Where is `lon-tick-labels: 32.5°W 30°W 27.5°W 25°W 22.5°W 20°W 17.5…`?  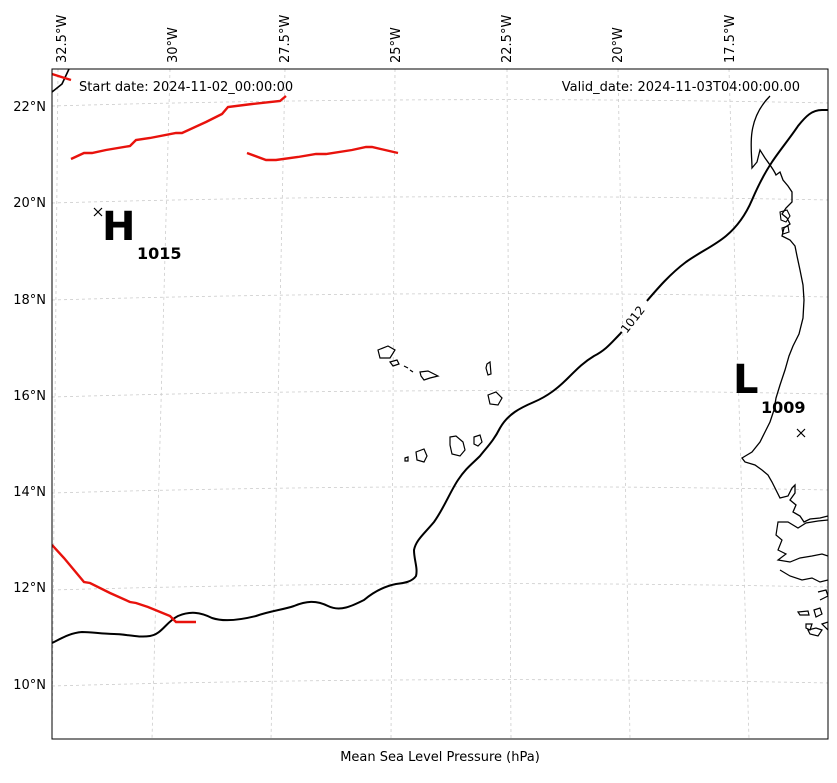 lon-tick-labels: 32.5°W 30°W 27.5°W 25°W 22.5°W 20°W 17.5… is located at coordinates (396, 39).